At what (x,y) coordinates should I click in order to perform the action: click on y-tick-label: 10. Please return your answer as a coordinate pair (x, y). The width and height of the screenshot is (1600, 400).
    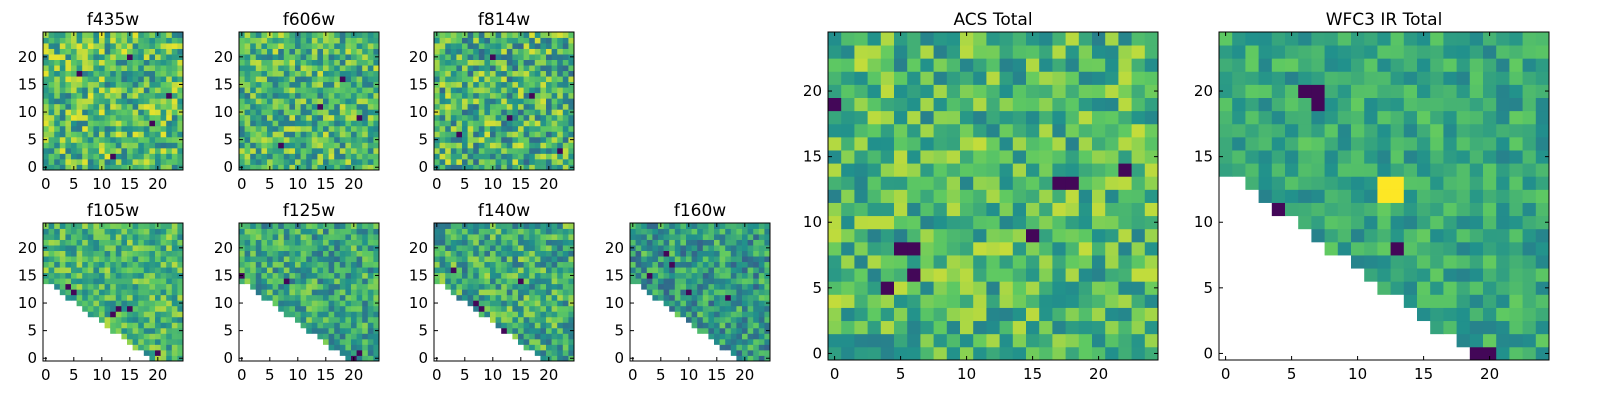
    Looking at the image, I should click on (614, 303).